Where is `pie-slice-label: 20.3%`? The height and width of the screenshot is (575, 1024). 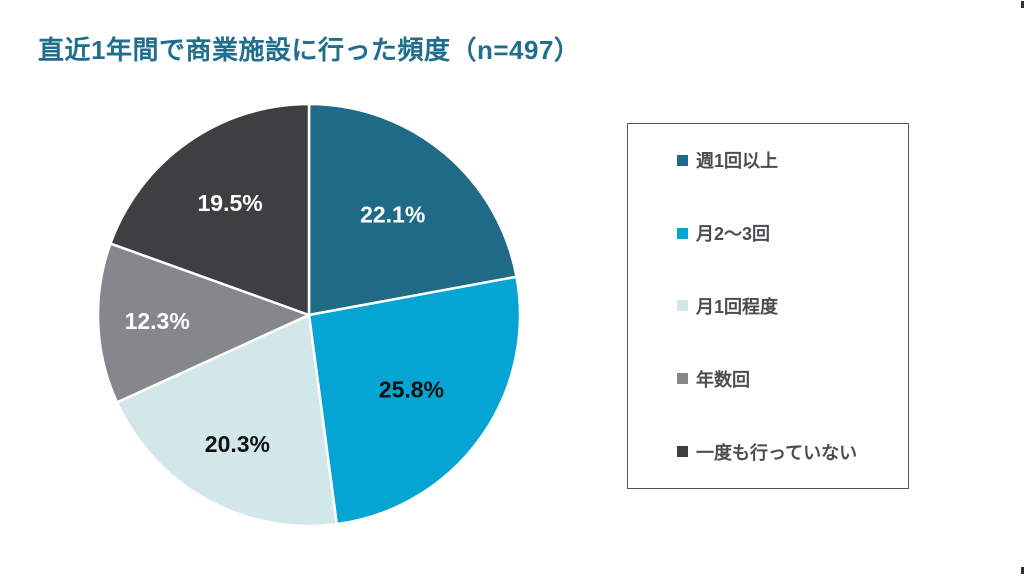
pie-slice-label: 20.3% is located at coordinates (237, 444).